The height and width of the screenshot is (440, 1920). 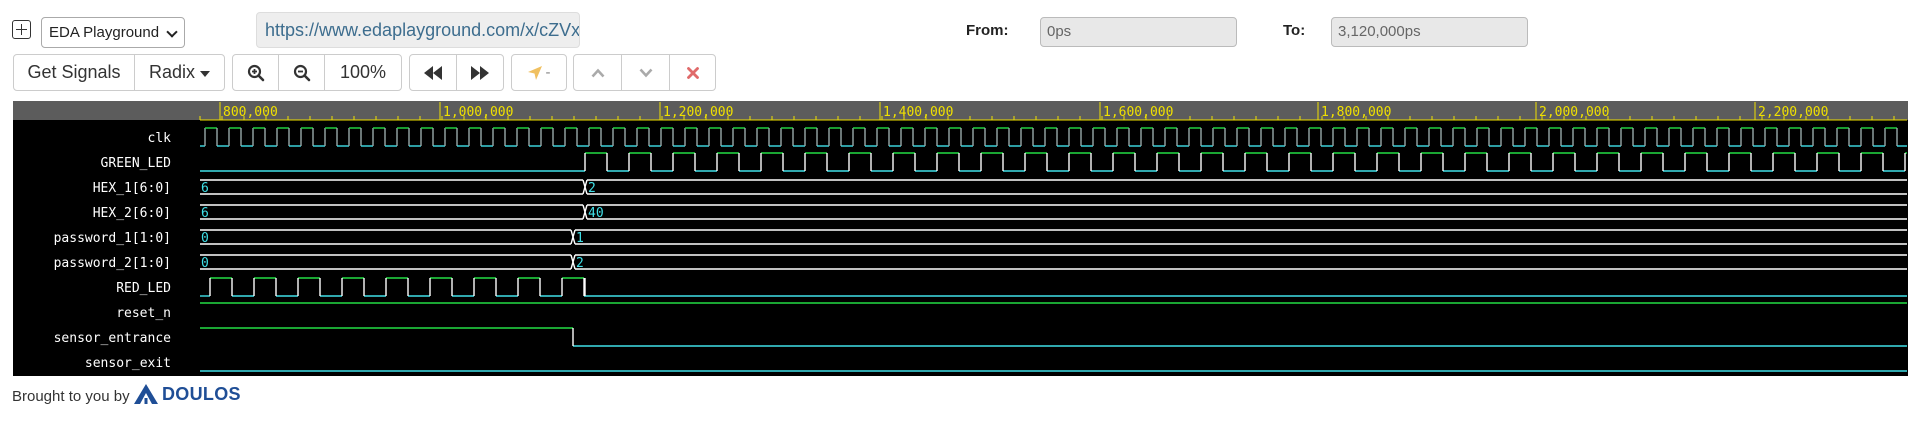 What do you see at coordinates (548, 72) in the screenshot?
I see `cursor-value: -` at bounding box center [548, 72].